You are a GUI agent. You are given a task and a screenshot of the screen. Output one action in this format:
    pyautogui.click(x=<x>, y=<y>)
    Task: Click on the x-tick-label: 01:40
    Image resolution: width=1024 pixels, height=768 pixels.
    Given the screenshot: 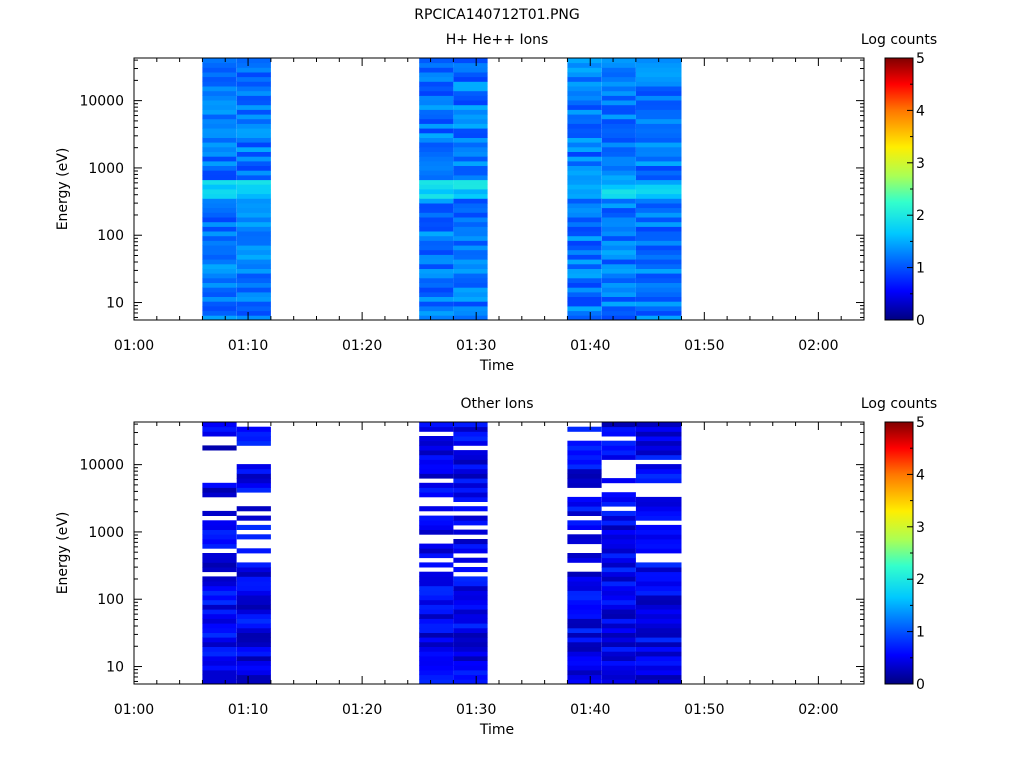 What is the action you would take?
    pyautogui.click(x=590, y=346)
    